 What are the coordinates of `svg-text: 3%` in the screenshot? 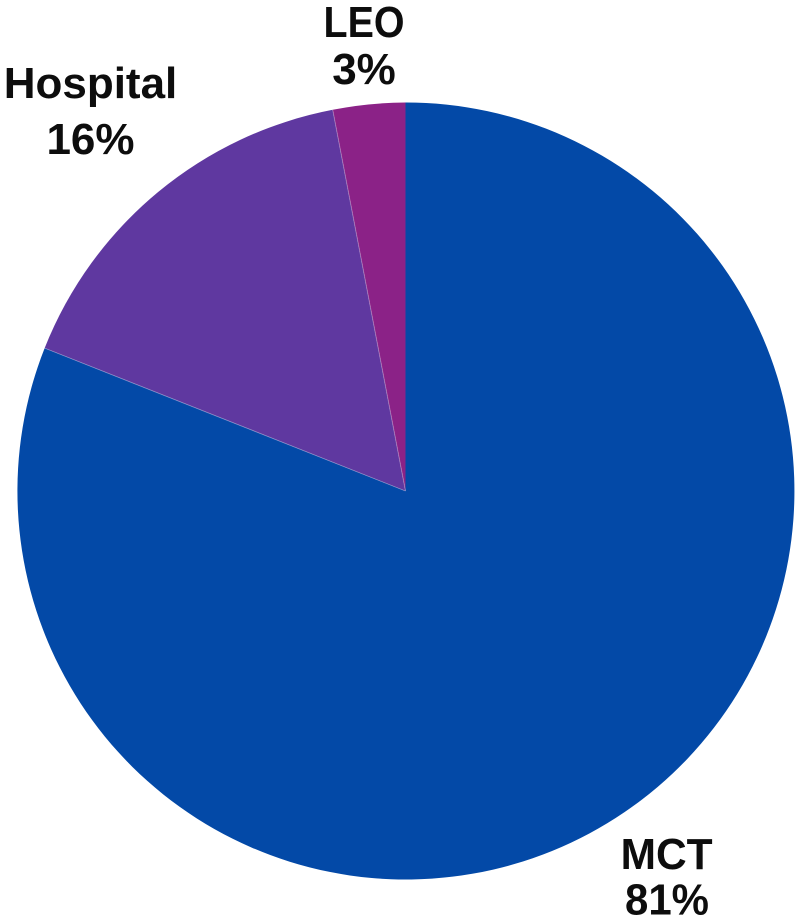 It's located at (364, 69).